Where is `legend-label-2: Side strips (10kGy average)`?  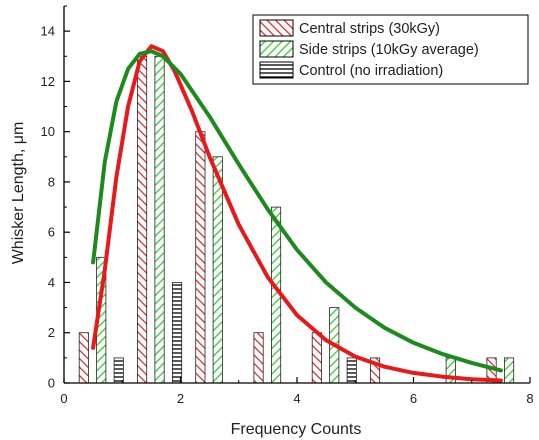
legend-label-2: Side strips (10kGy average) is located at coordinates (389, 50).